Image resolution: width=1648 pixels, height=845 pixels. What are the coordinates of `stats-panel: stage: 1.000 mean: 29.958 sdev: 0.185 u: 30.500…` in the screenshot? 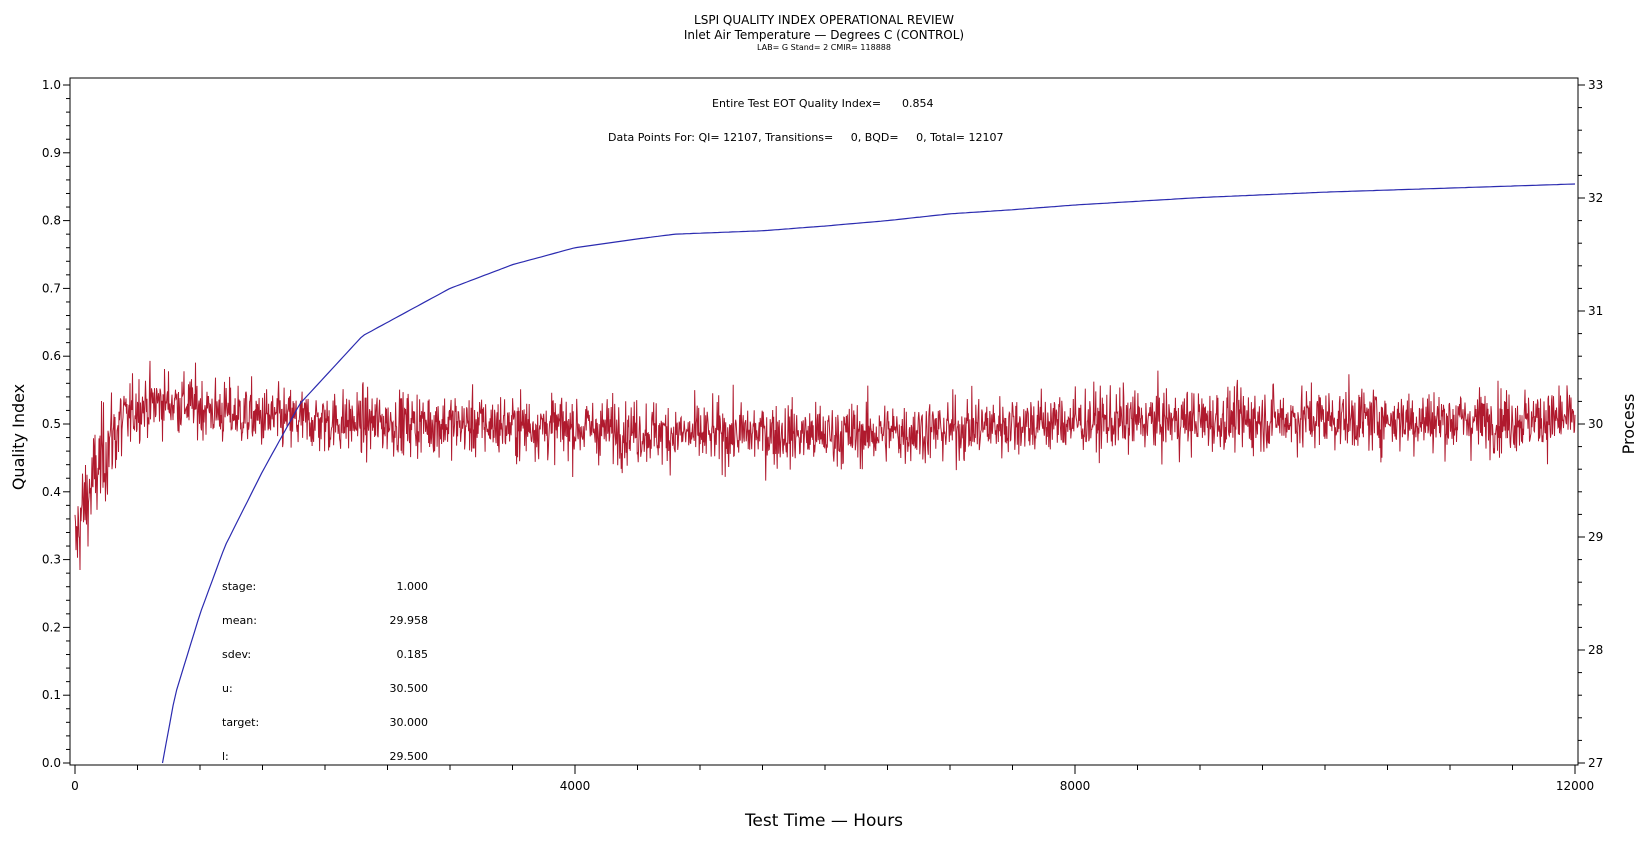 It's located at (325, 671).